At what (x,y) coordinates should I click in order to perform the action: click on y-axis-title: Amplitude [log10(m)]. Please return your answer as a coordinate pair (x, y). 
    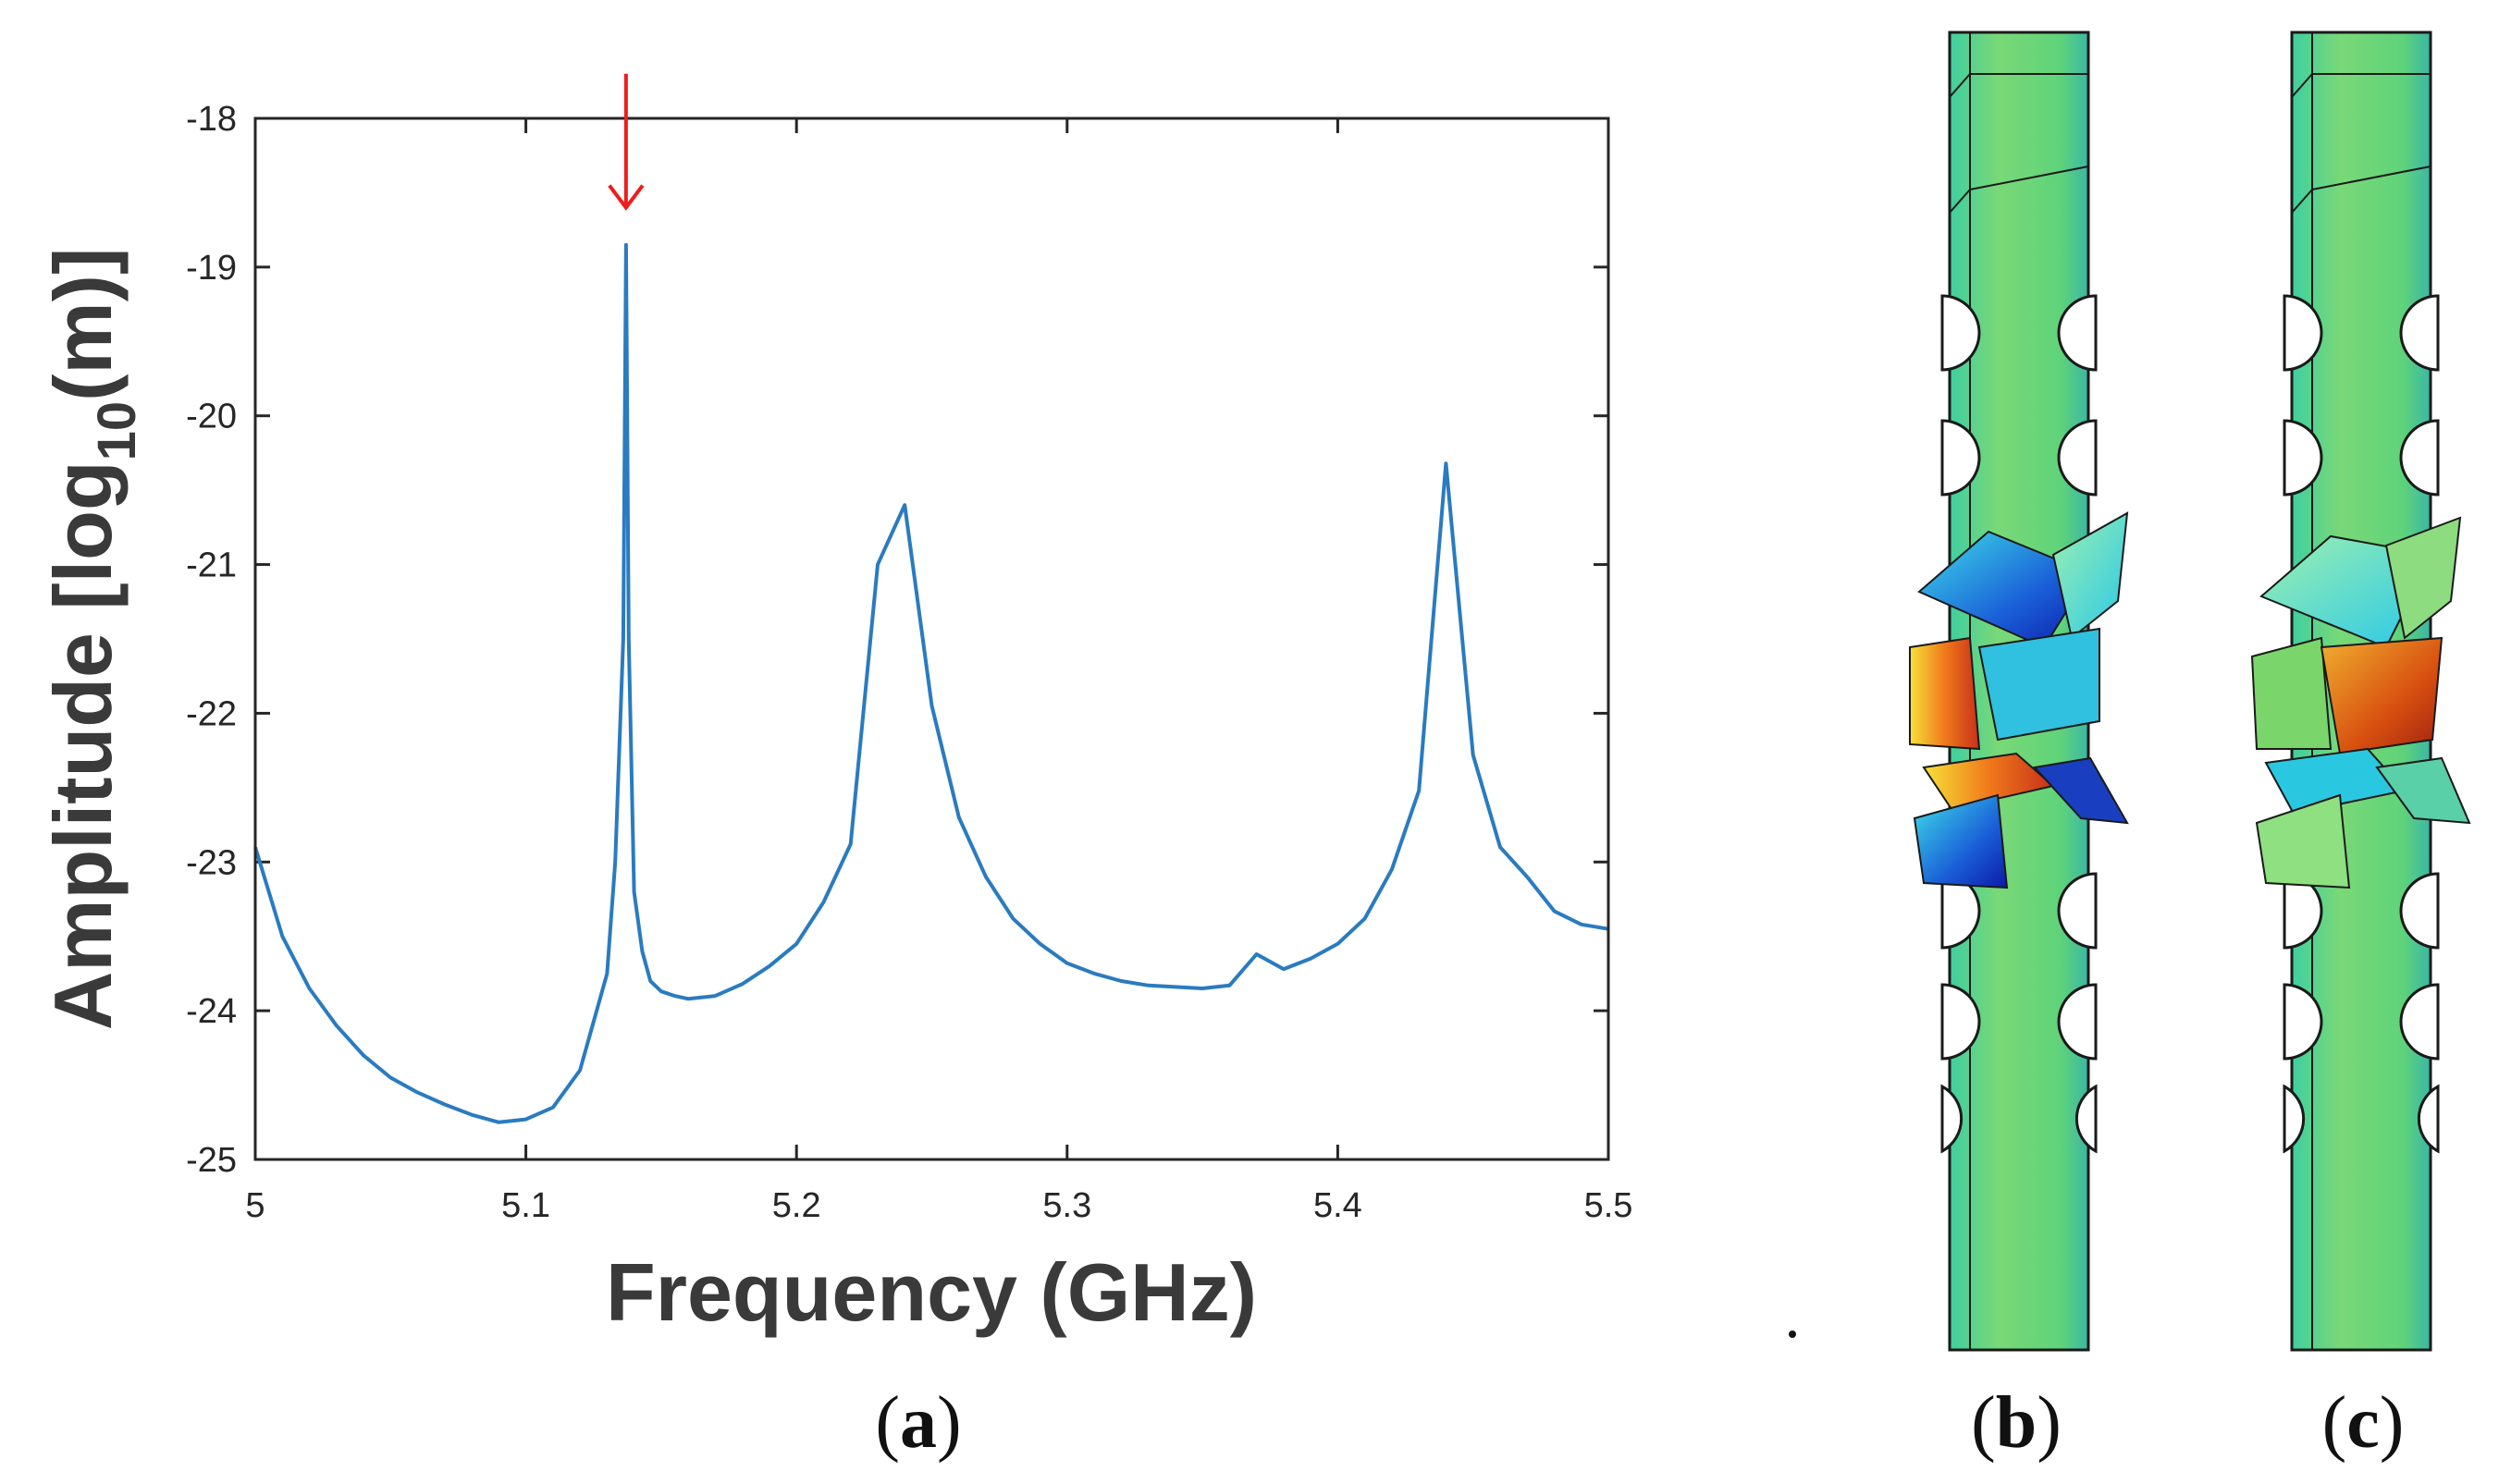
    Looking at the image, I should click on (92, 639).